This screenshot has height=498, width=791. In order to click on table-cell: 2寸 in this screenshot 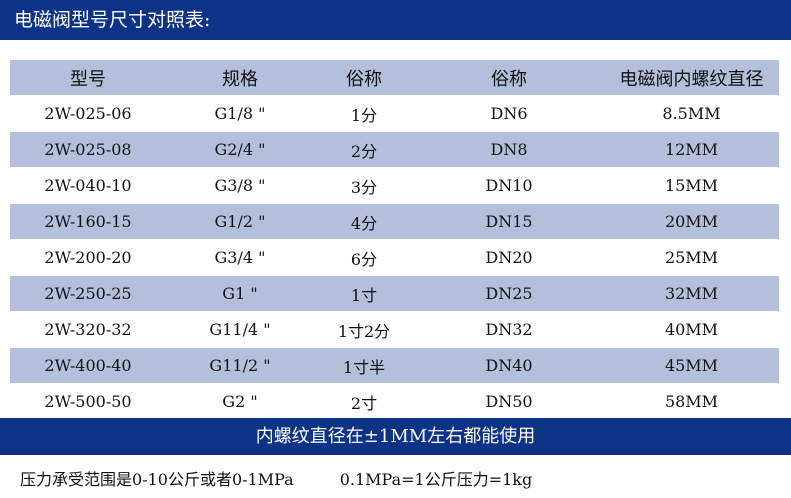, I will do `click(364, 403)`.